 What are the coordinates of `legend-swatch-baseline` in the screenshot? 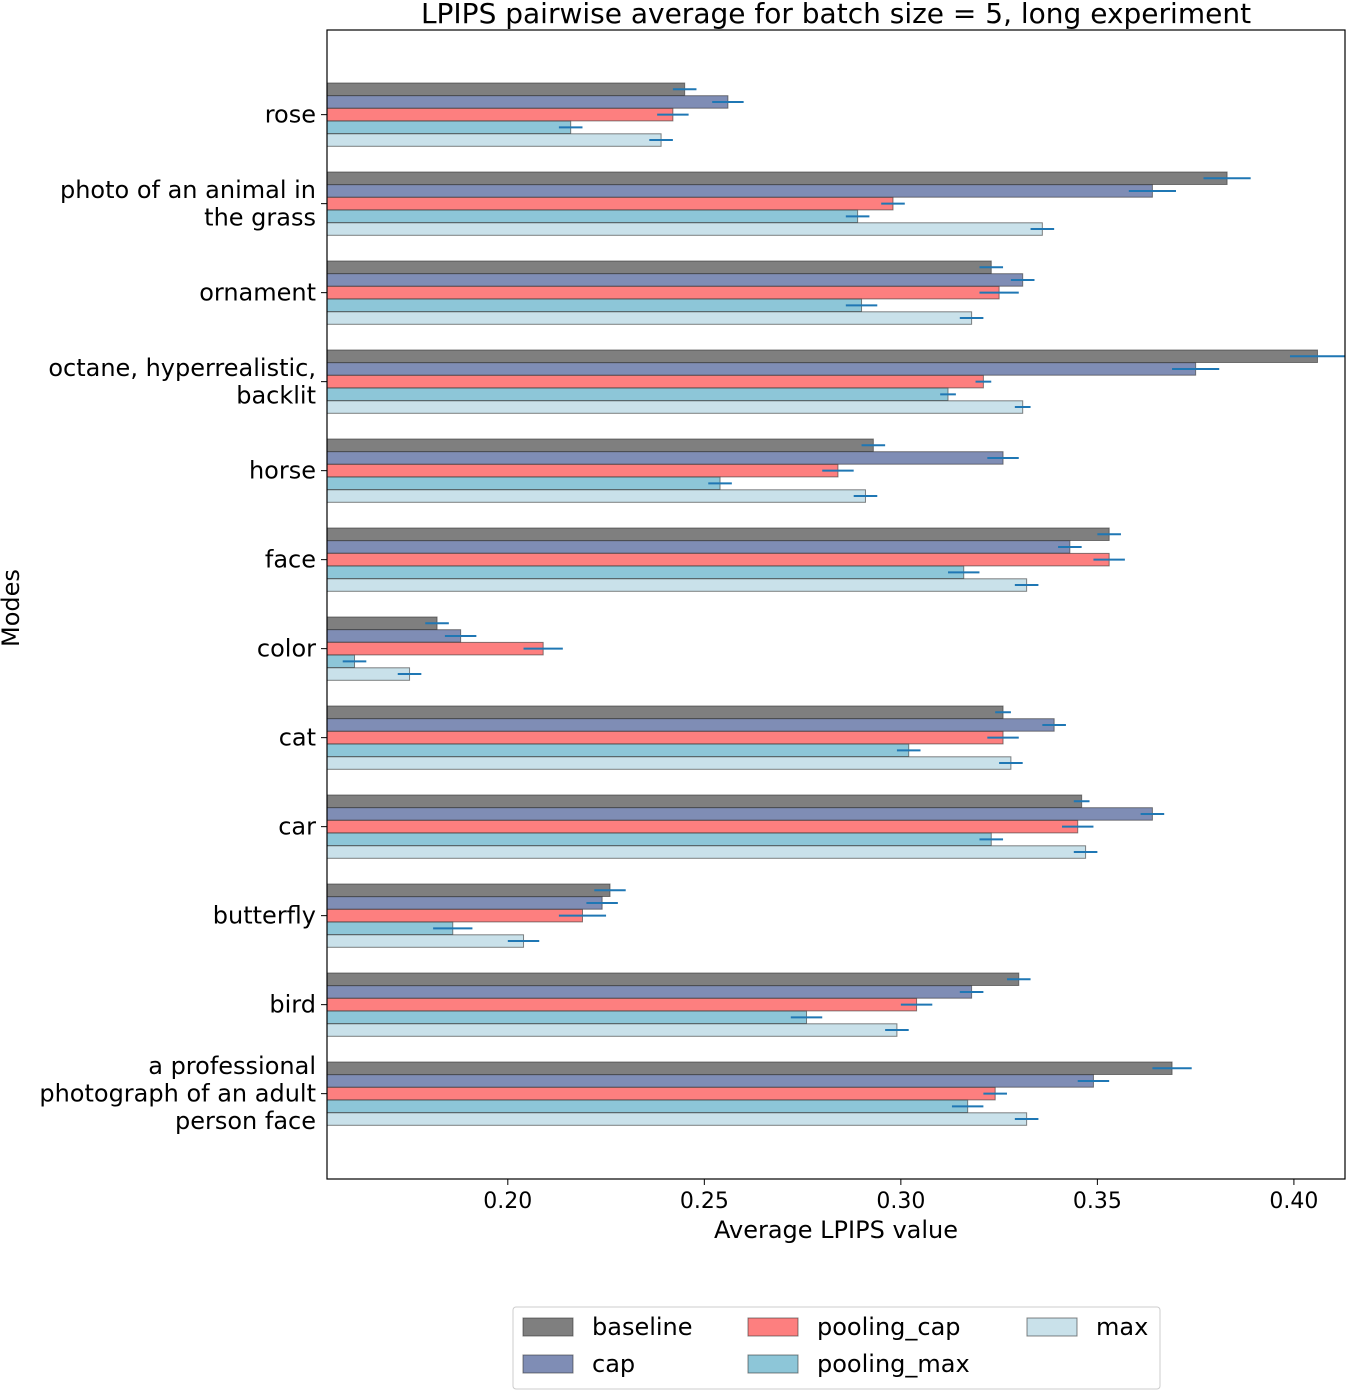 It's located at (548, 1327).